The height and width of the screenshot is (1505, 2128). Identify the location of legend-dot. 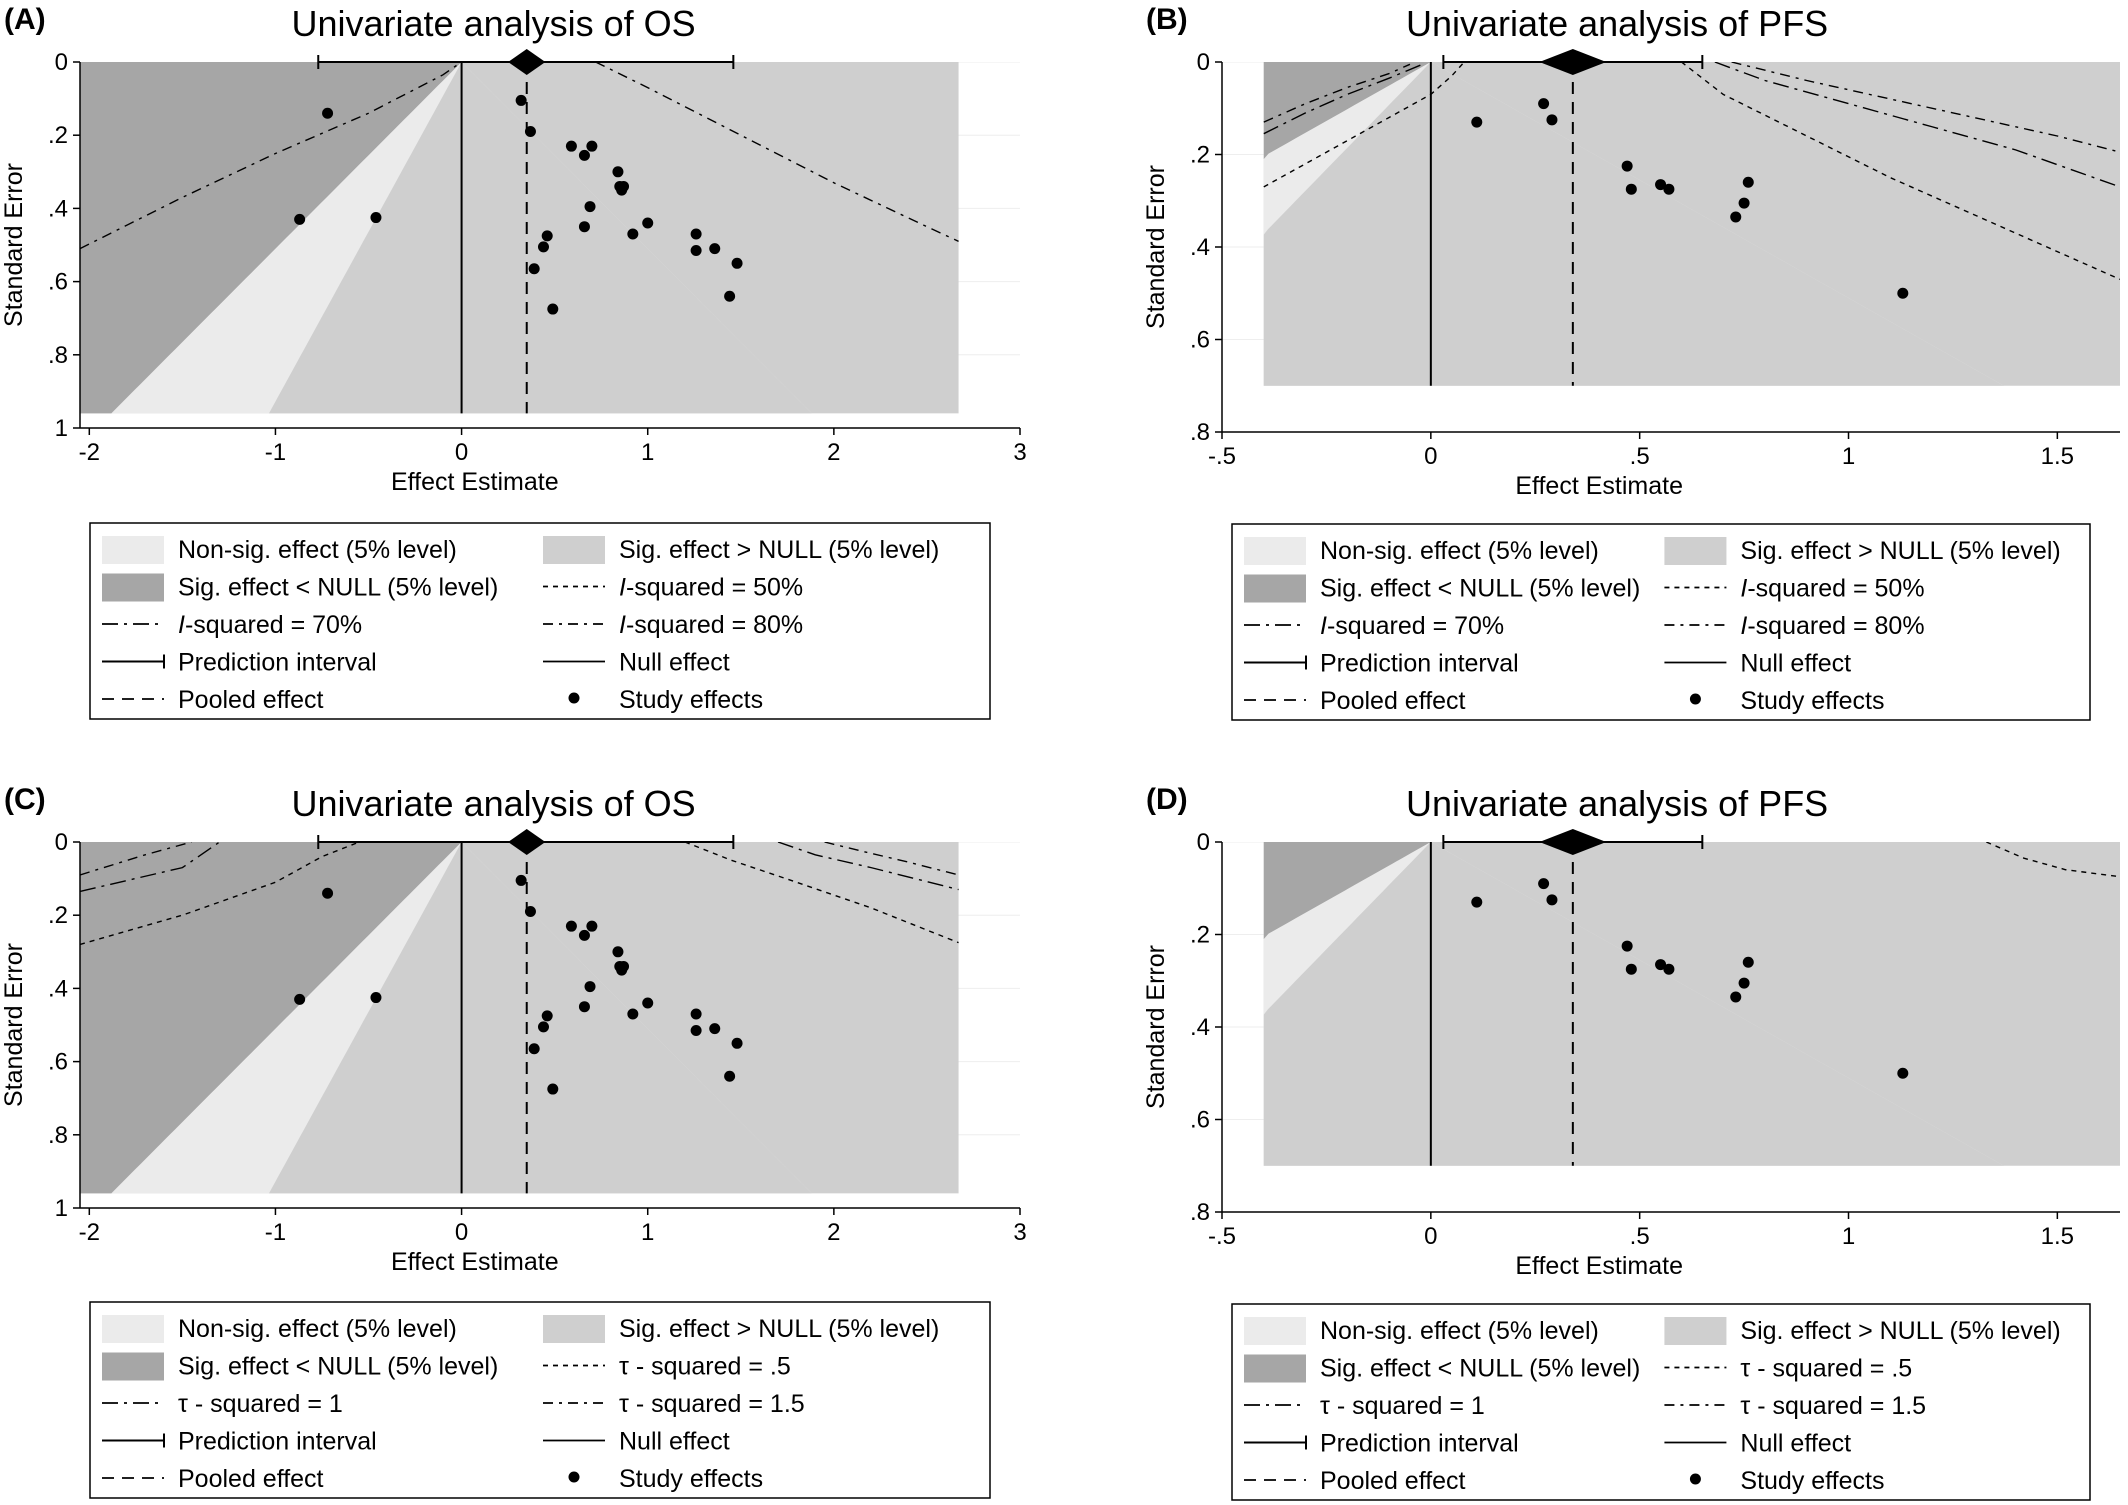
(1695, 699).